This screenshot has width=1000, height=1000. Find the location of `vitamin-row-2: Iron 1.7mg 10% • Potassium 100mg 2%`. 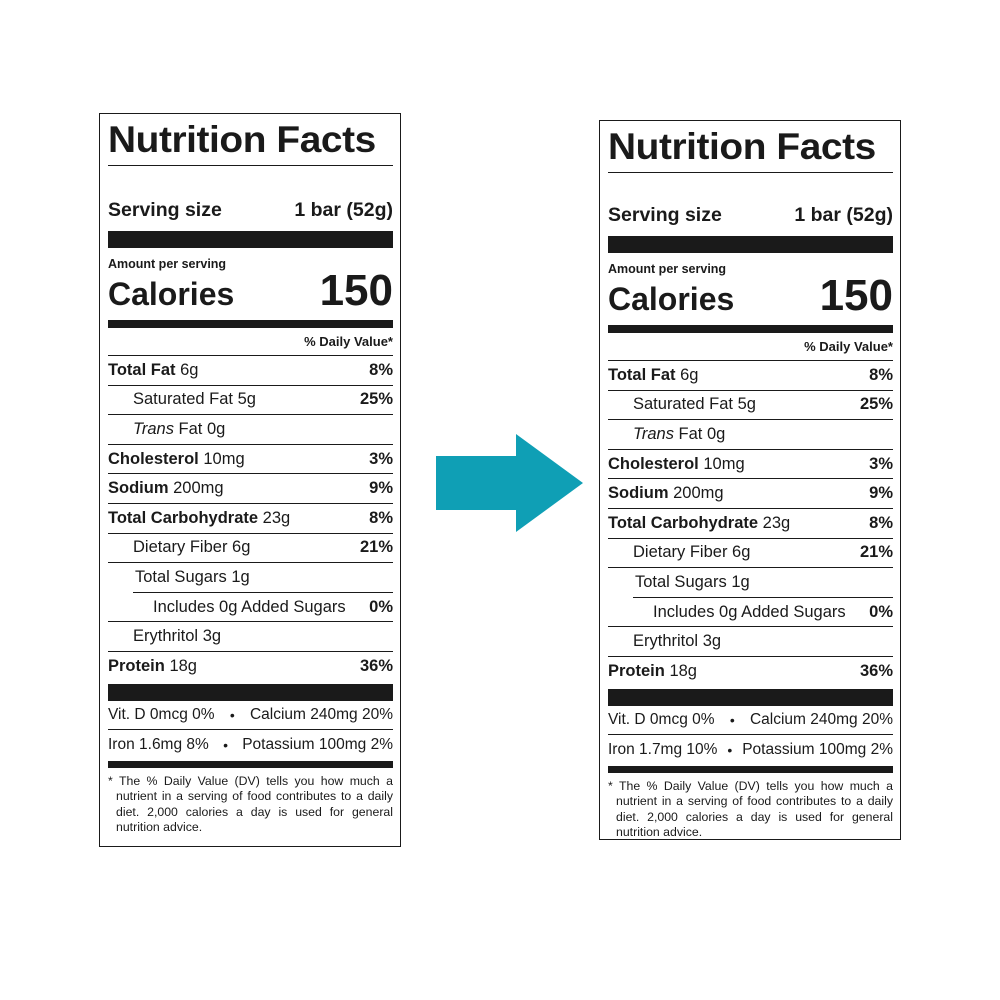

vitamin-row-2: Iron 1.7mg 10% • Potassium 100mg 2% is located at coordinates (750, 750).